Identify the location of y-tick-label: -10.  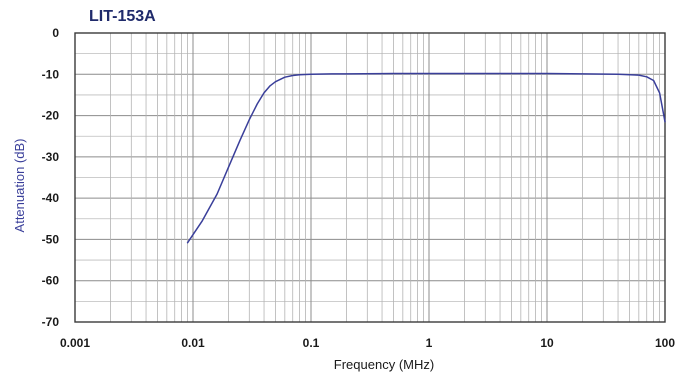
(51, 74).